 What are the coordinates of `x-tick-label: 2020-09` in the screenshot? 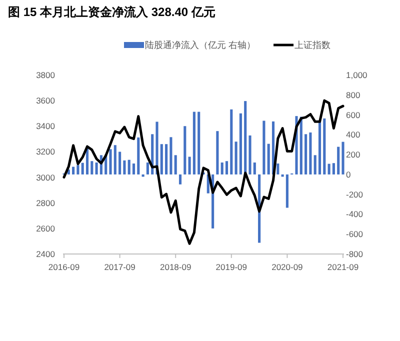 It's located at (288, 267).